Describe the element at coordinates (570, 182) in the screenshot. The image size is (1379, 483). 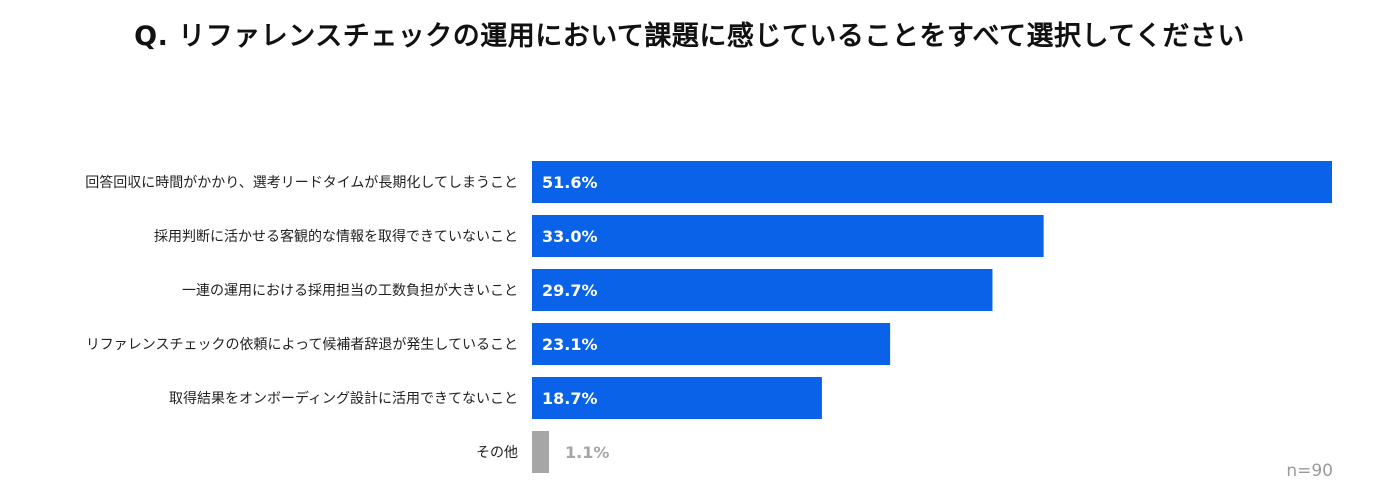
I see `value-label-1: 51.6%` at that location.